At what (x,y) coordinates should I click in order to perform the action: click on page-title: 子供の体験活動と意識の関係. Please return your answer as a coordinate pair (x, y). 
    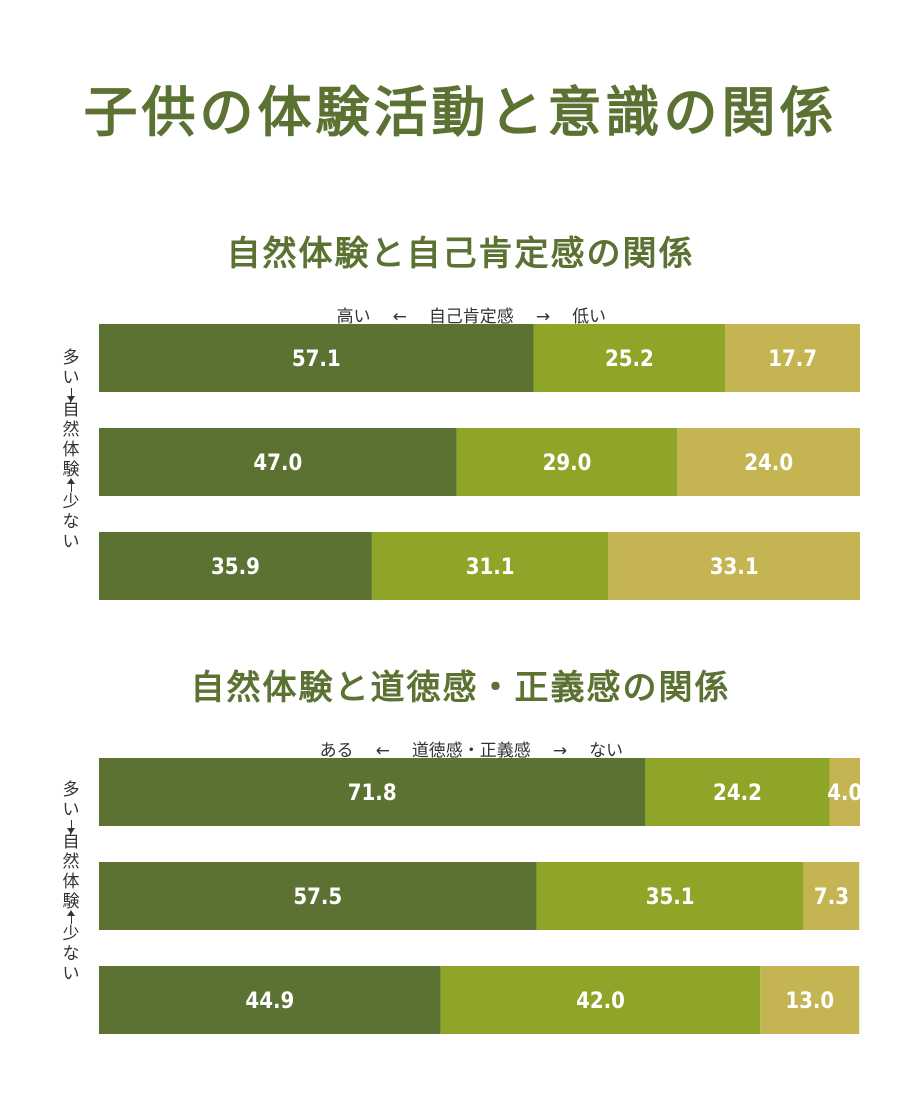
    Looking at the image, I should click on (460, 112).